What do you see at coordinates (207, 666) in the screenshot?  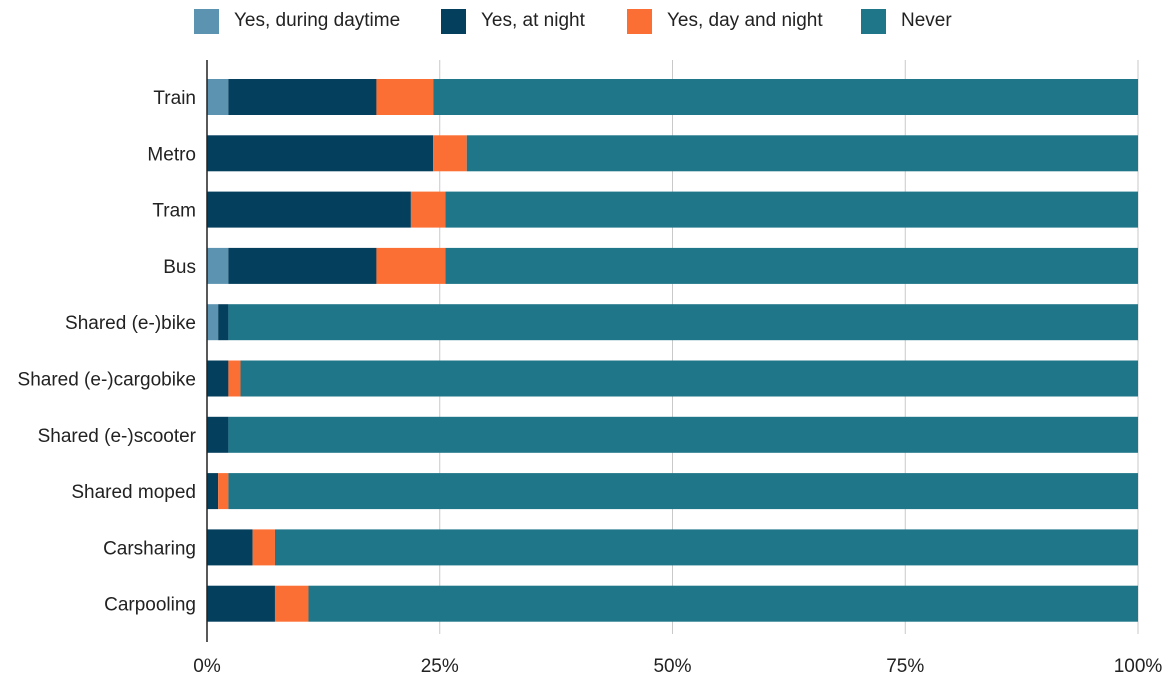 I see `x-tick-label: 0%` at bounding box center [207, 666].